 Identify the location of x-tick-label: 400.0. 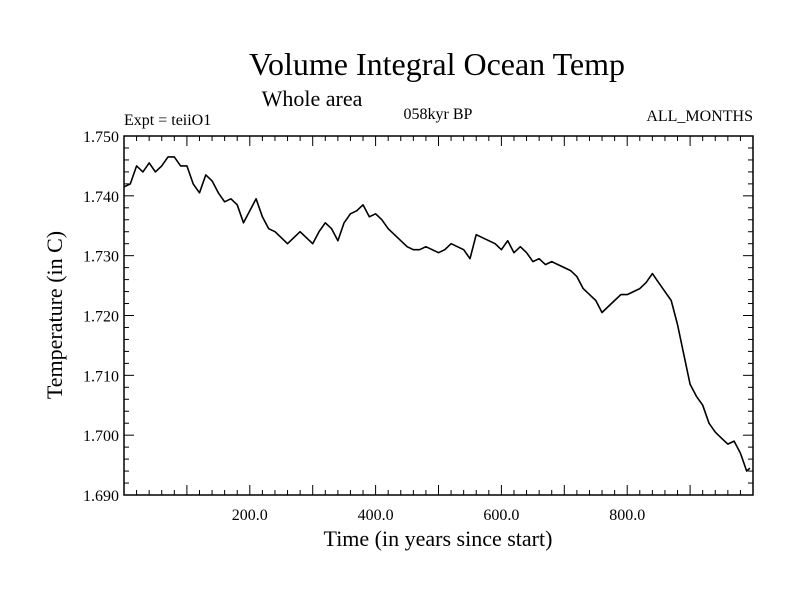
(376, 515).